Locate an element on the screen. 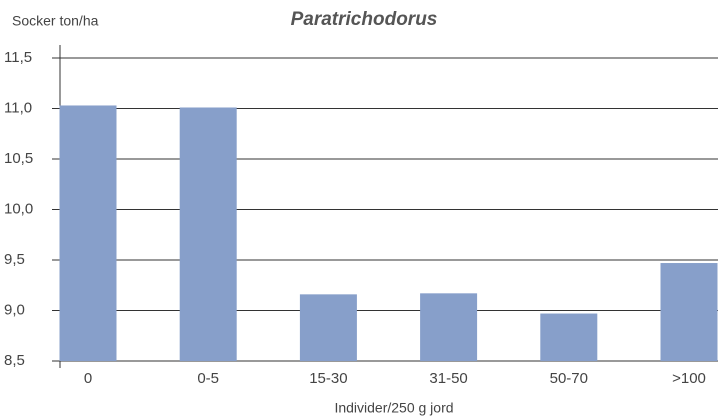  x-tick-label: 0 is located at coordinates (88, 378).